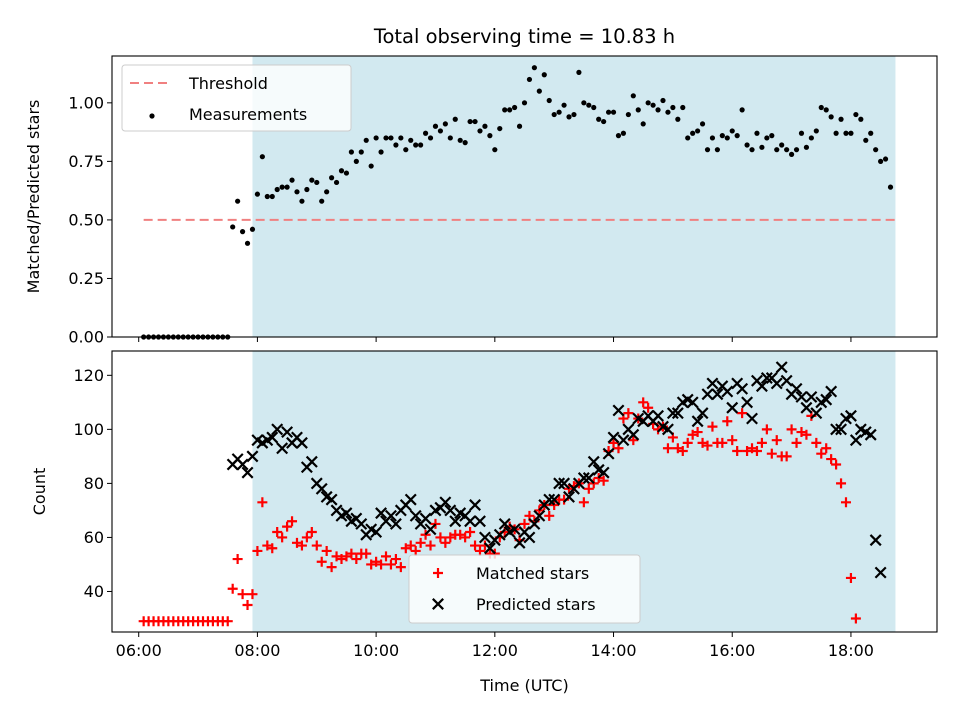 This screenshot has width=960, height=720. What do you see at coordinates (536, 604) in the screenshot?
I see `legend-predicted-label: Predicted stars` at bounding box center [536, 604].